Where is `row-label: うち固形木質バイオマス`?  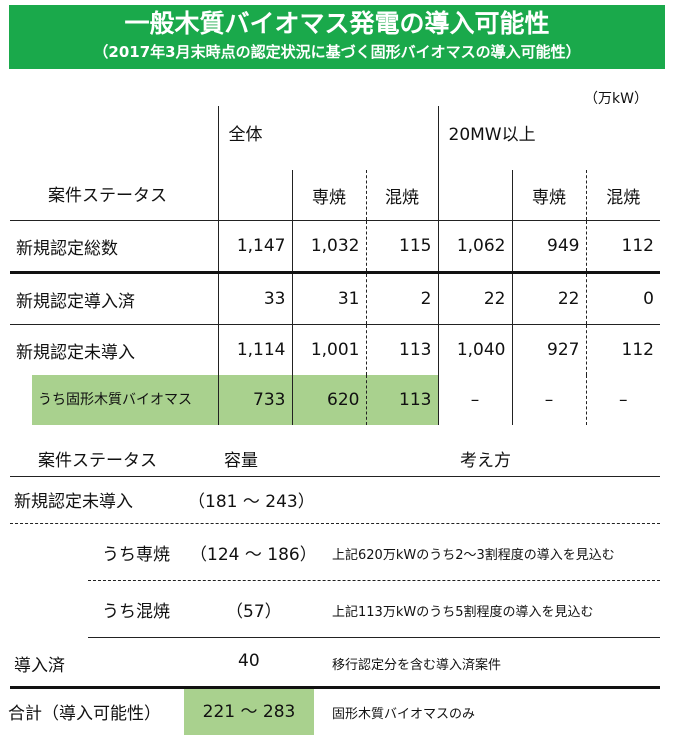 row-label: うち固形木質バイオマス is located at coordinates (125, 400).